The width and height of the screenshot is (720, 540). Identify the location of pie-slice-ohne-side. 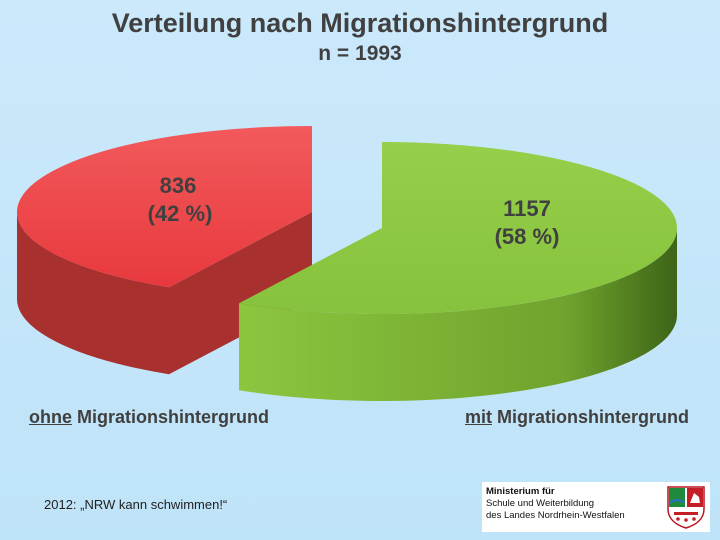
(164, 293).